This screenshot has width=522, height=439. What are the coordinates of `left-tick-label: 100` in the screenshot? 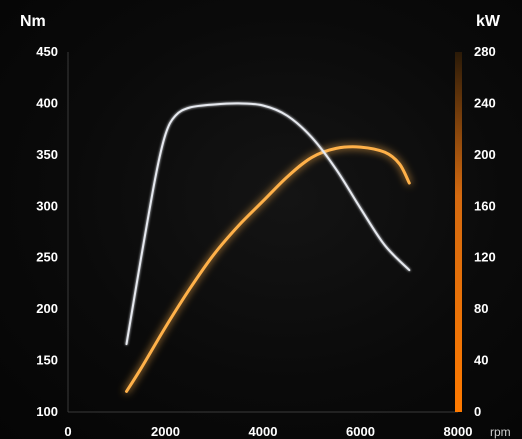 It's located at (47, 411).